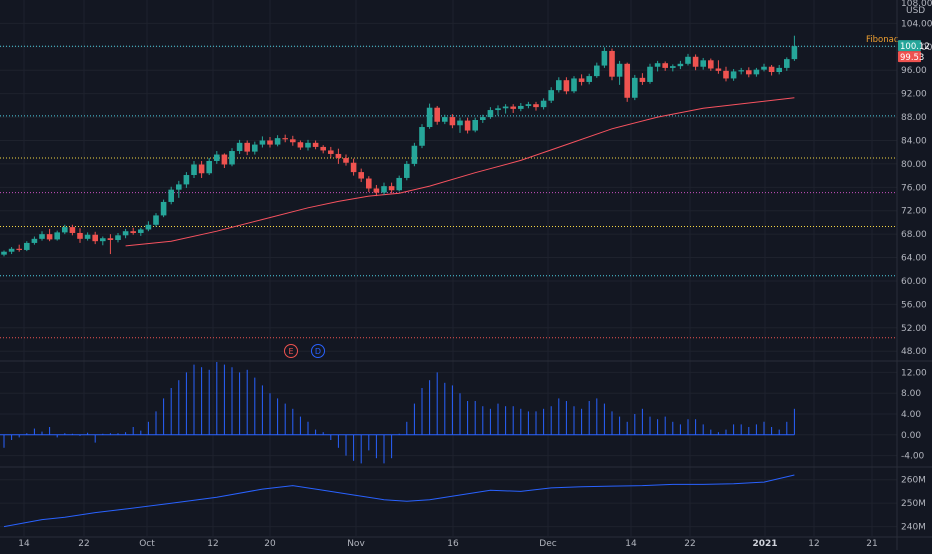  Describe the element at coordinates (447, 544) in the screenshot. I see `time-axis: 14 22 Oct 12 20 Nov 16 Dec 14 22 2021 12 21` at that location.